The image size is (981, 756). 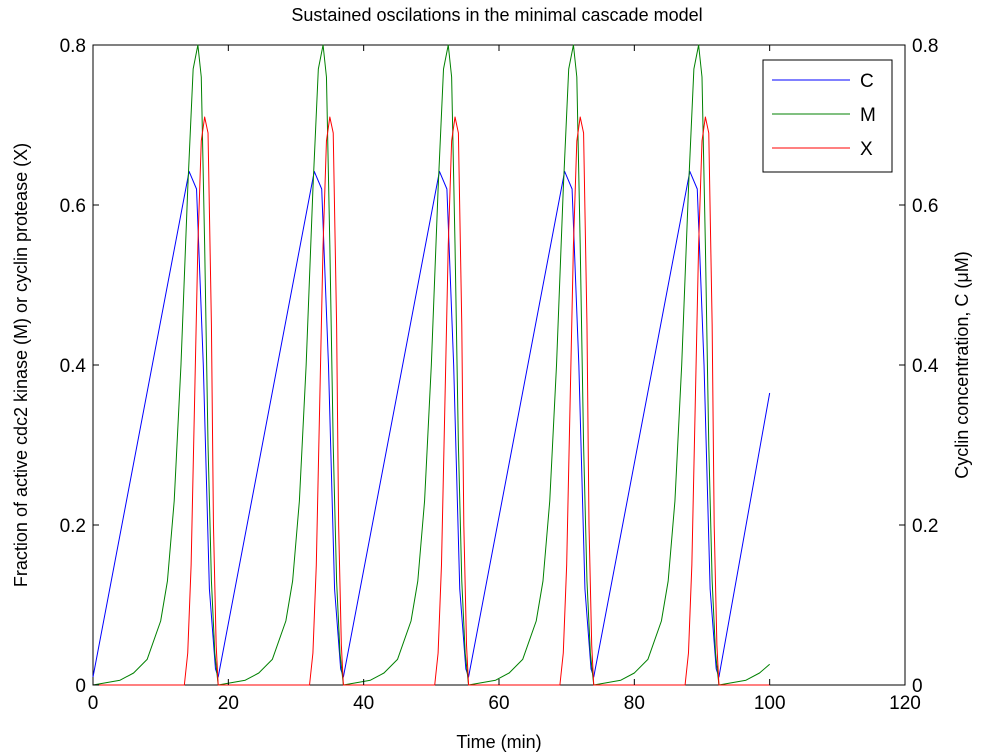 I want to click on legend-box, so click(x=827, y=116).